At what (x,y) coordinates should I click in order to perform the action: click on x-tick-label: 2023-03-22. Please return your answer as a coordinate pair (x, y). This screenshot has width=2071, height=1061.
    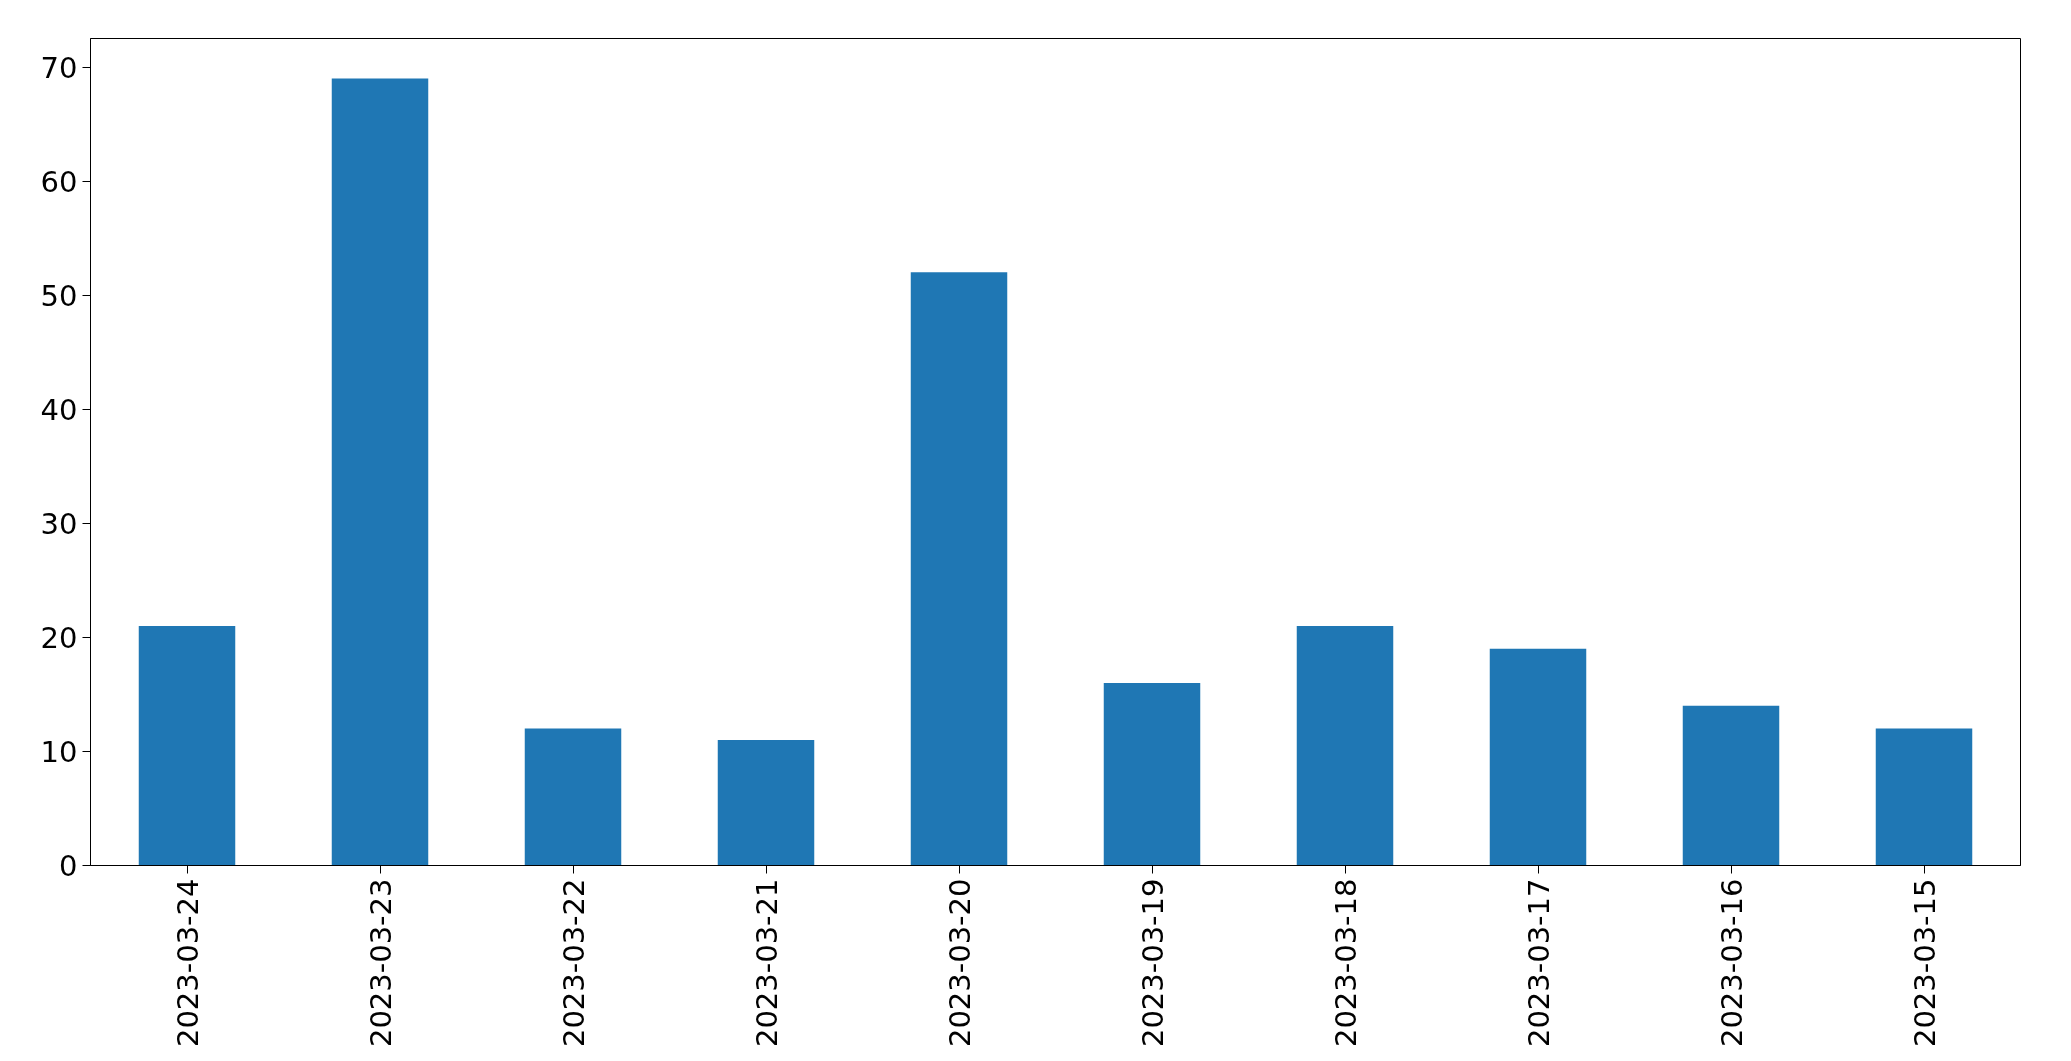
    Looking at the image, I should click on (573, 963).